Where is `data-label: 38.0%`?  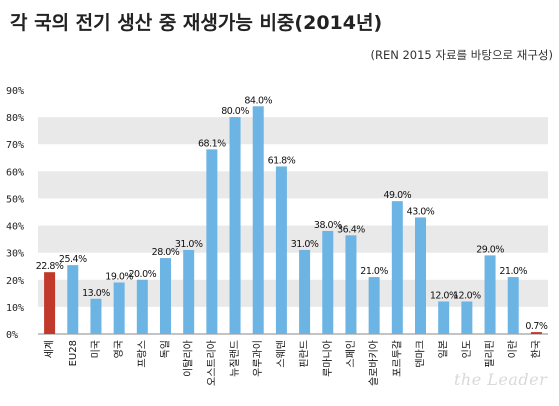 data-label: 38.0% is located at coordinates (328, 225).